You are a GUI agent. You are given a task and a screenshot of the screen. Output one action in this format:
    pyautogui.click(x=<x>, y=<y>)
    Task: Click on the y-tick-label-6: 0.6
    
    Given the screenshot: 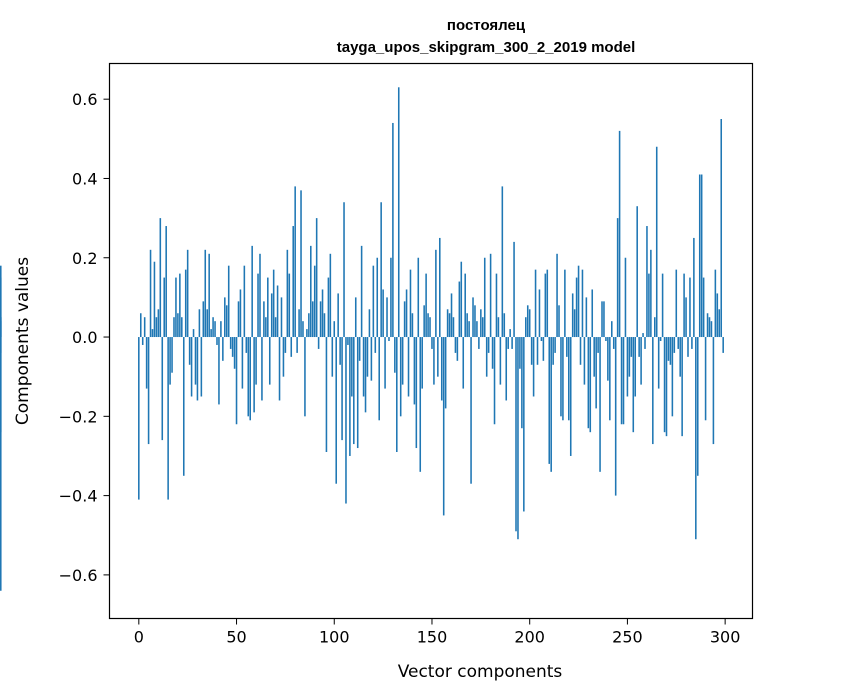 What is the action you would take?
    pyautogui.click(x=84, y=99)
    